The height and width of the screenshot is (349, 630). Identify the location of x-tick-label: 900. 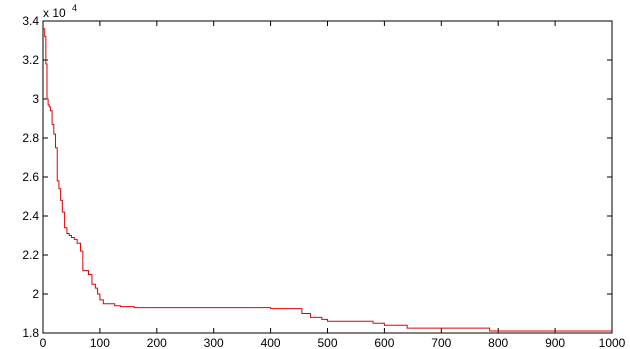
(555, 342).